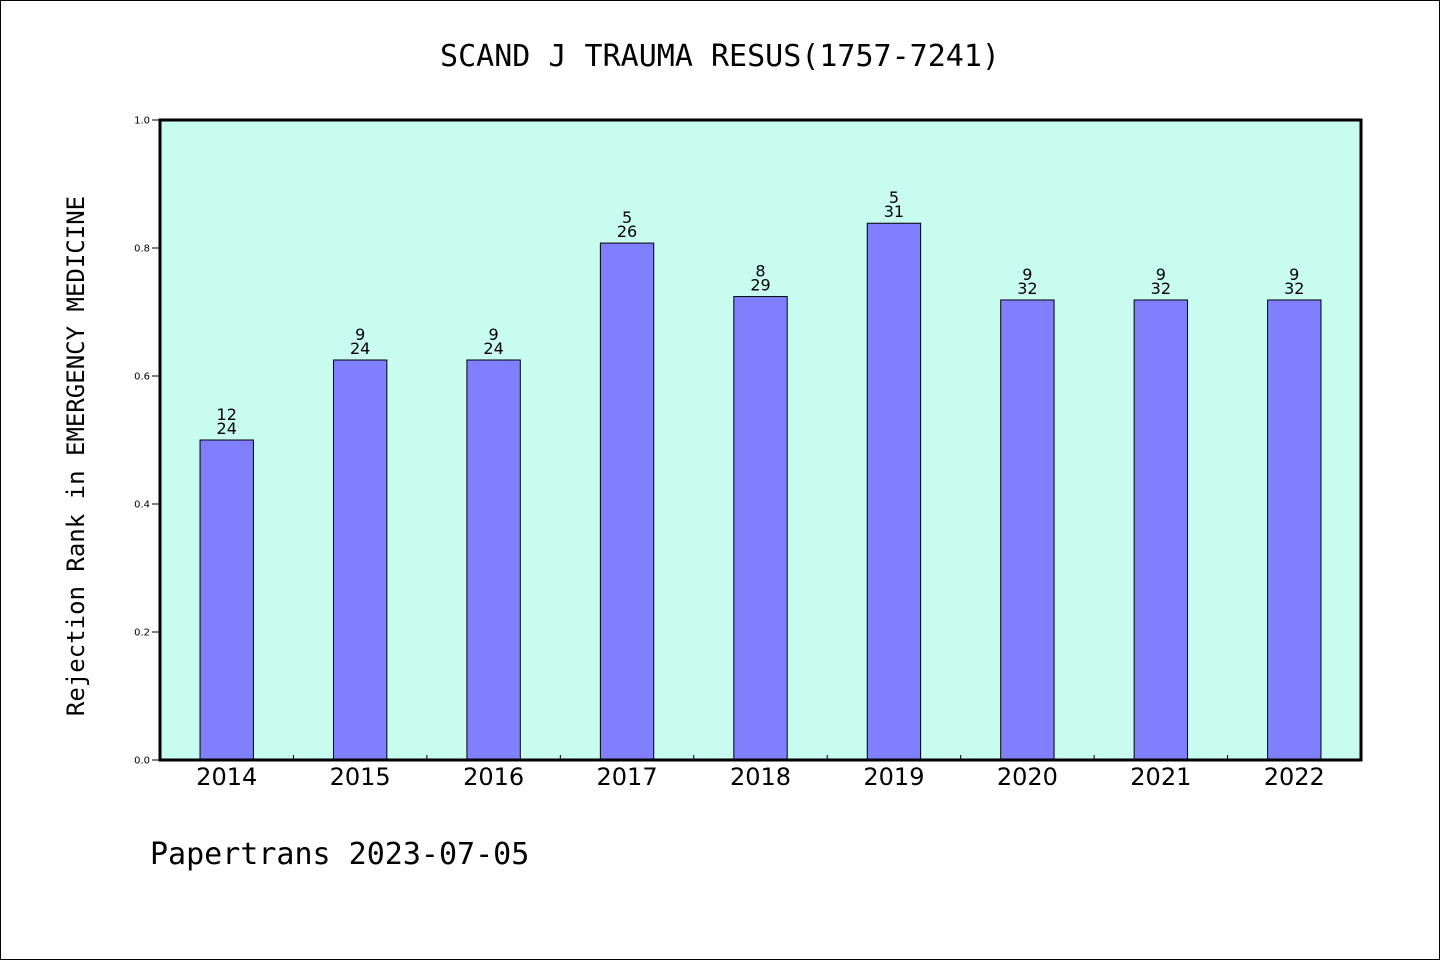 Image resolution: width=1440 pixels, height=960 pixels. I want to click on y-tick-label: 0.8, so click(142, 249).